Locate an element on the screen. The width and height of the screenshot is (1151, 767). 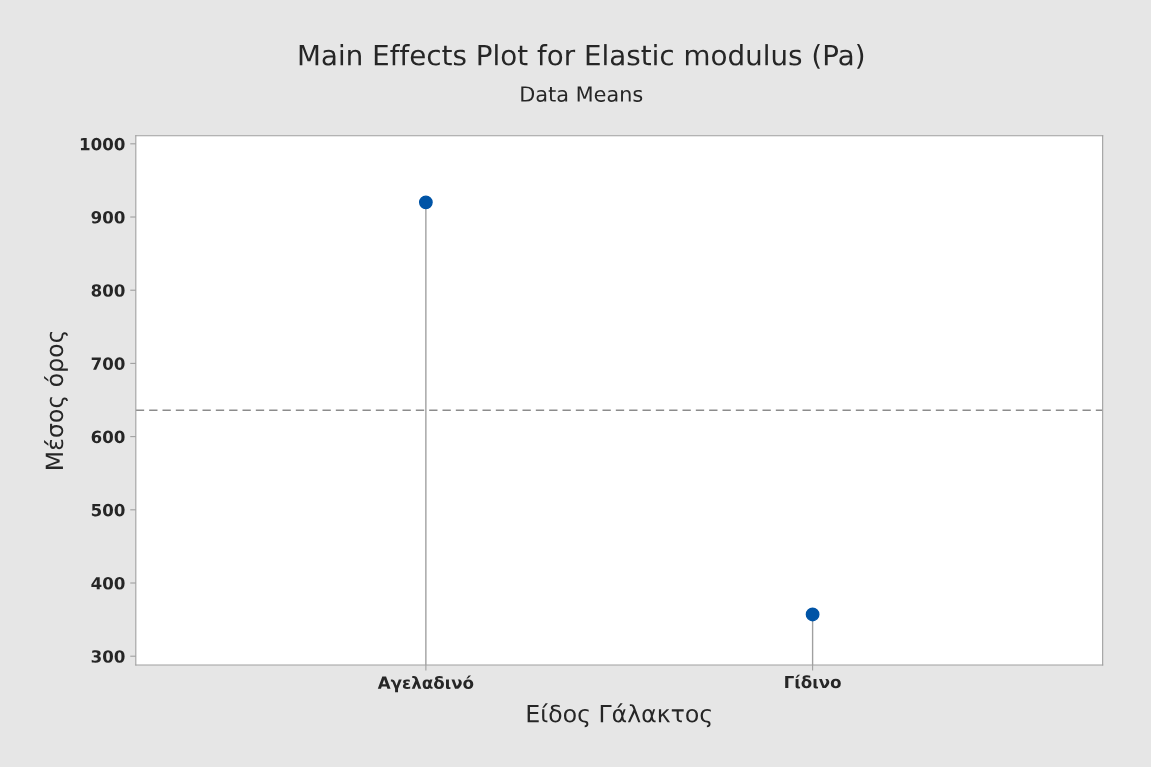
y-tick-label: 500 is located at coordinates (108, 510).